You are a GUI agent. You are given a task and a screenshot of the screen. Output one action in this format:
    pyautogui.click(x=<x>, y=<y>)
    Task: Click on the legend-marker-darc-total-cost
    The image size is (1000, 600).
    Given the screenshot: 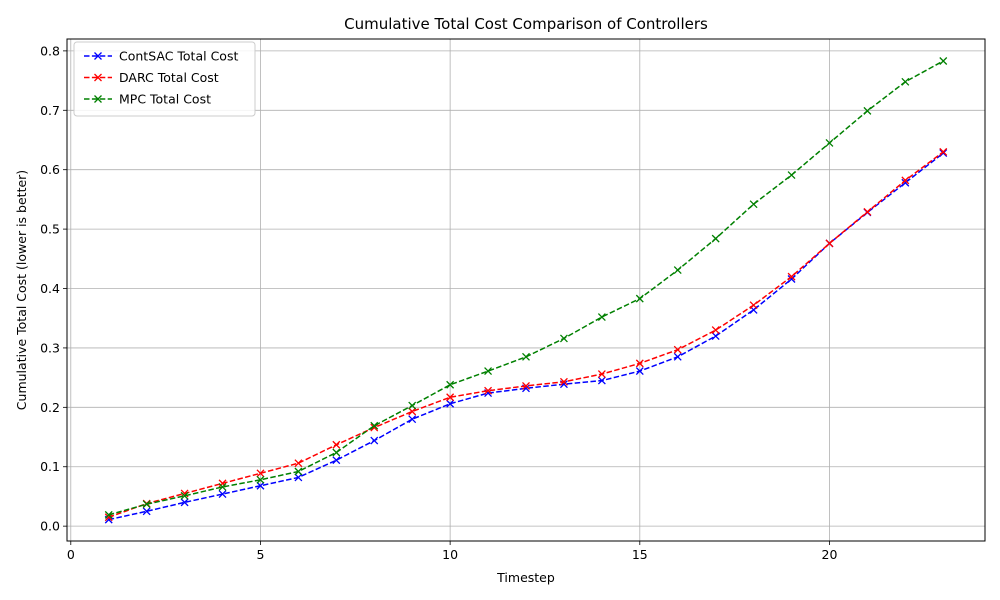 What is the action you would take?
    pyautogui.click(x=98, y=77)
    